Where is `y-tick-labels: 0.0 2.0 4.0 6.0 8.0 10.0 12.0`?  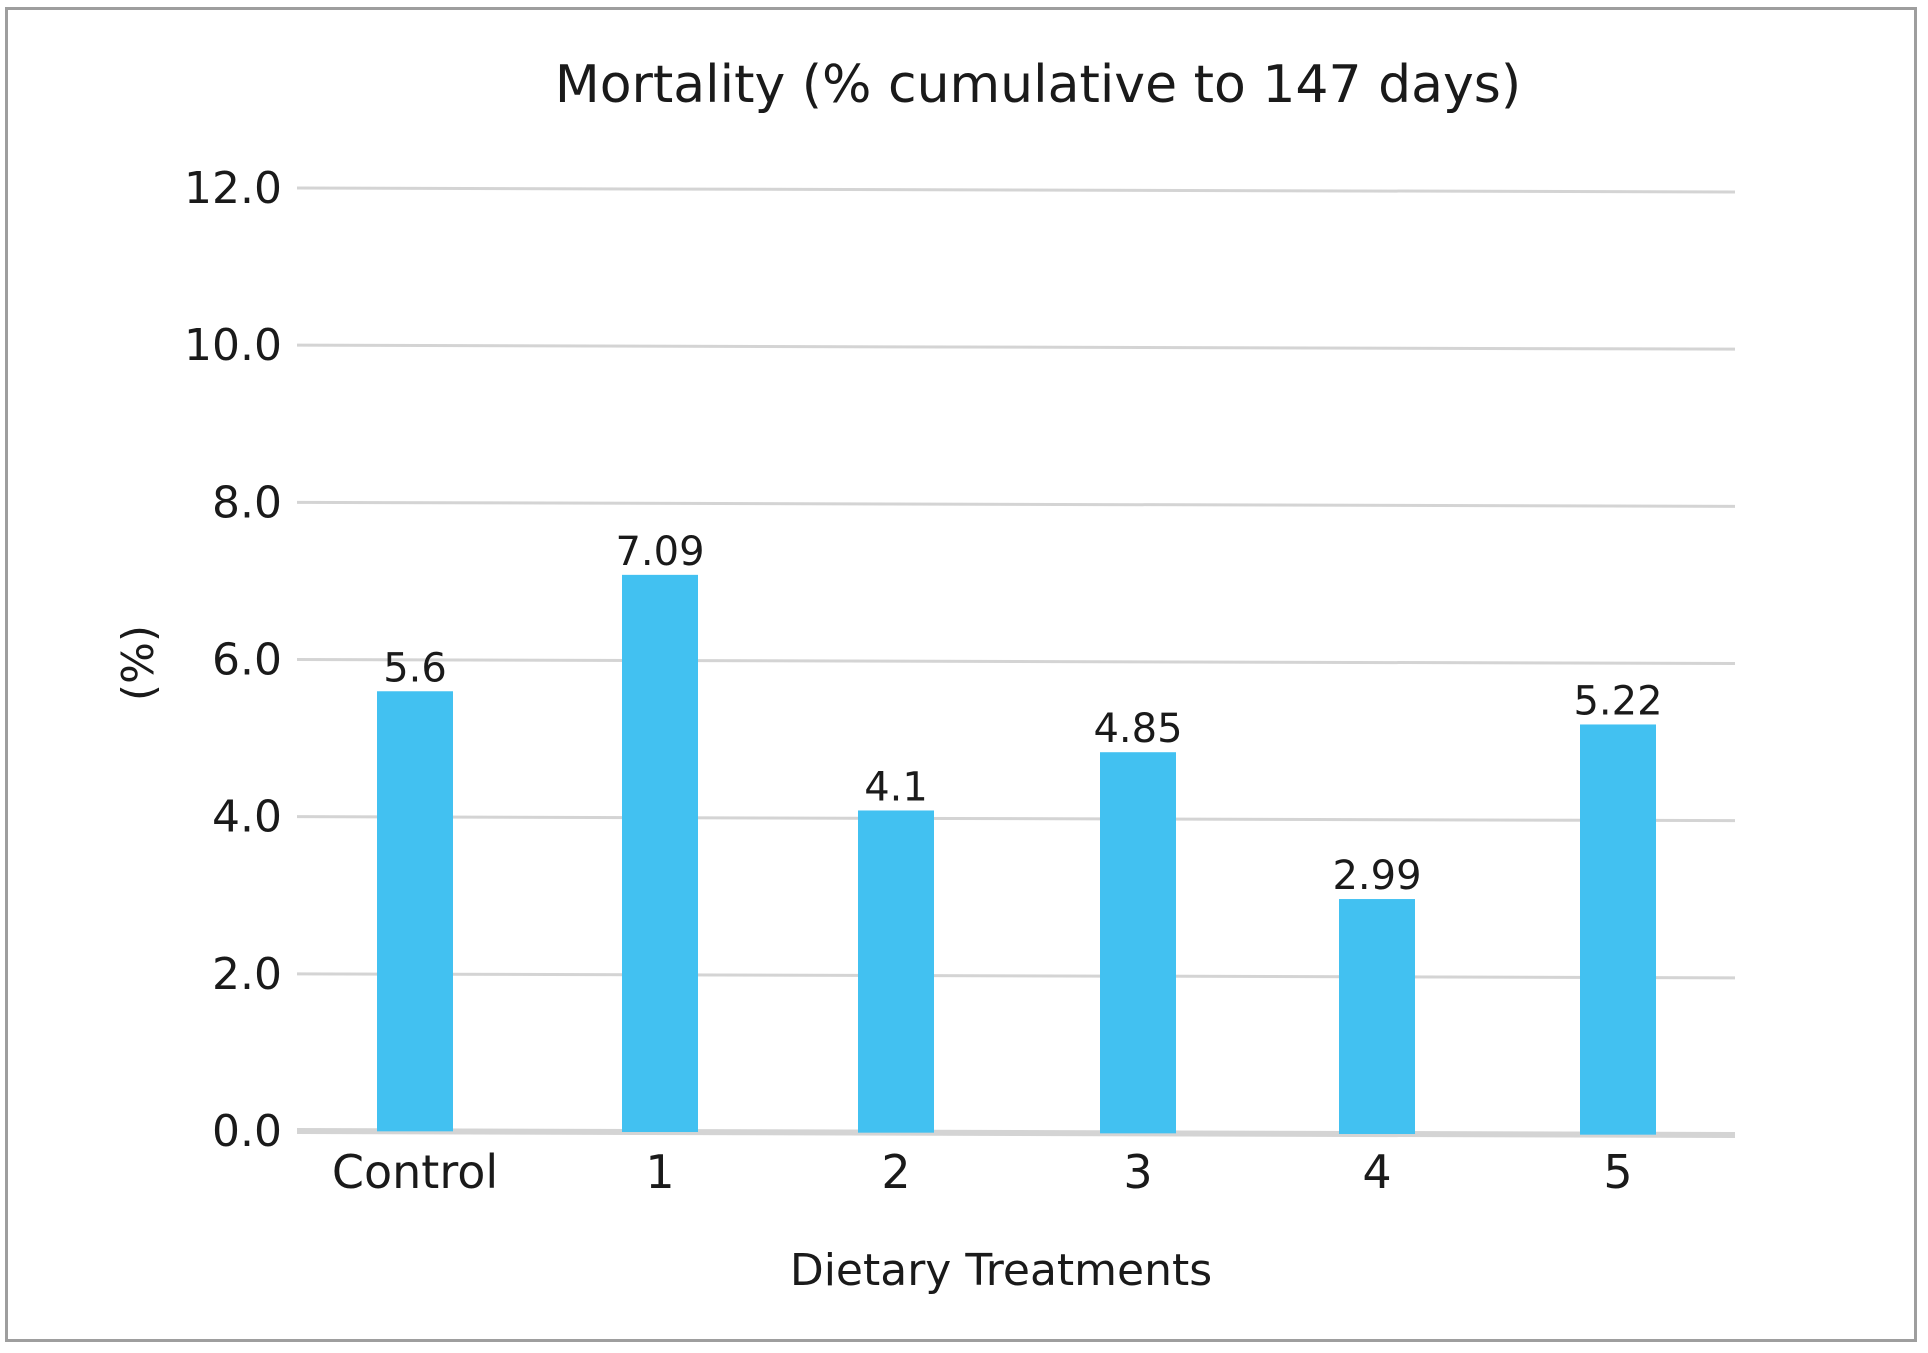
y-tick-labels: 0.0 2.0 4.0 6.0 8.0 10.0 12.0 is located at coordinates (233, 660).